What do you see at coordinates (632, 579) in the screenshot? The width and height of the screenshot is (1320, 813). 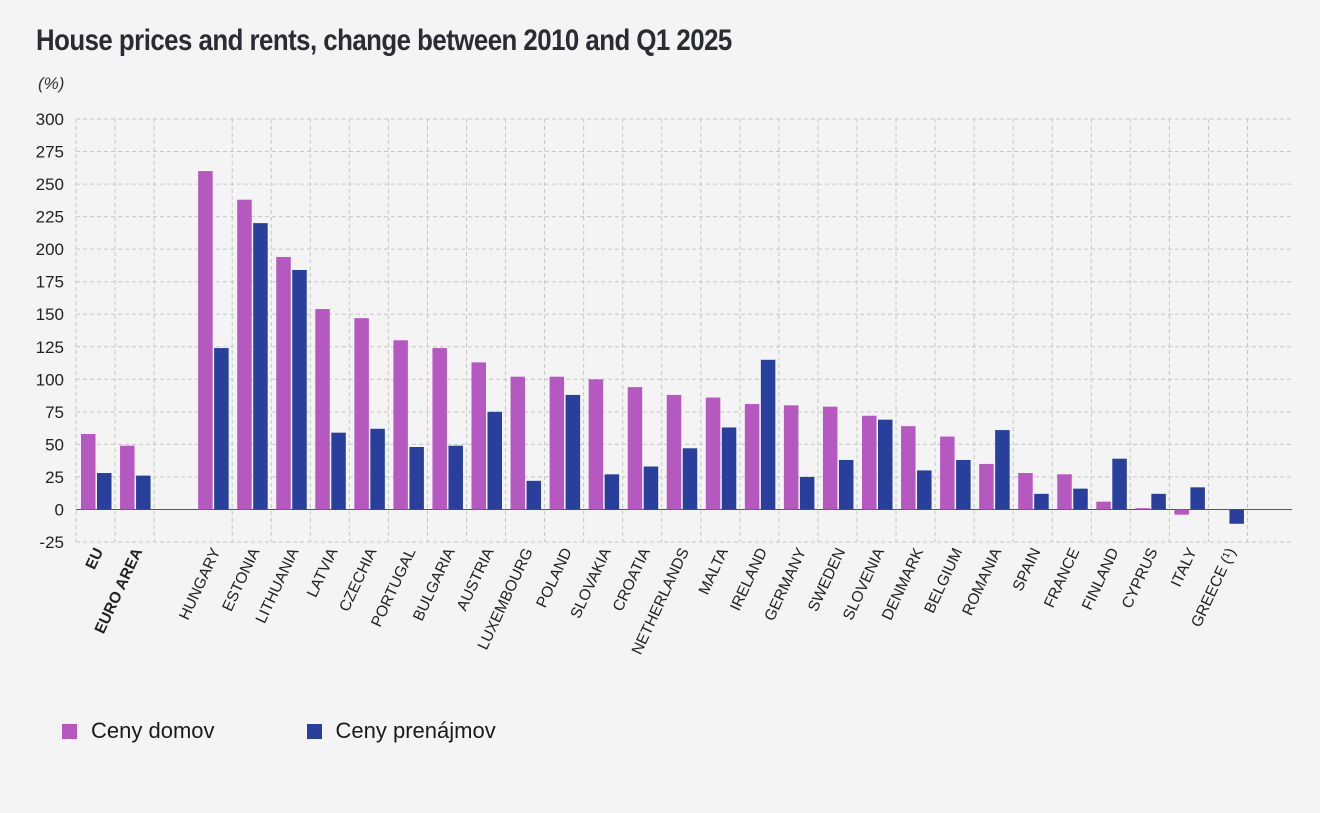 I see `x-tick-label: CROATIA` at bounding box center [632, 579].